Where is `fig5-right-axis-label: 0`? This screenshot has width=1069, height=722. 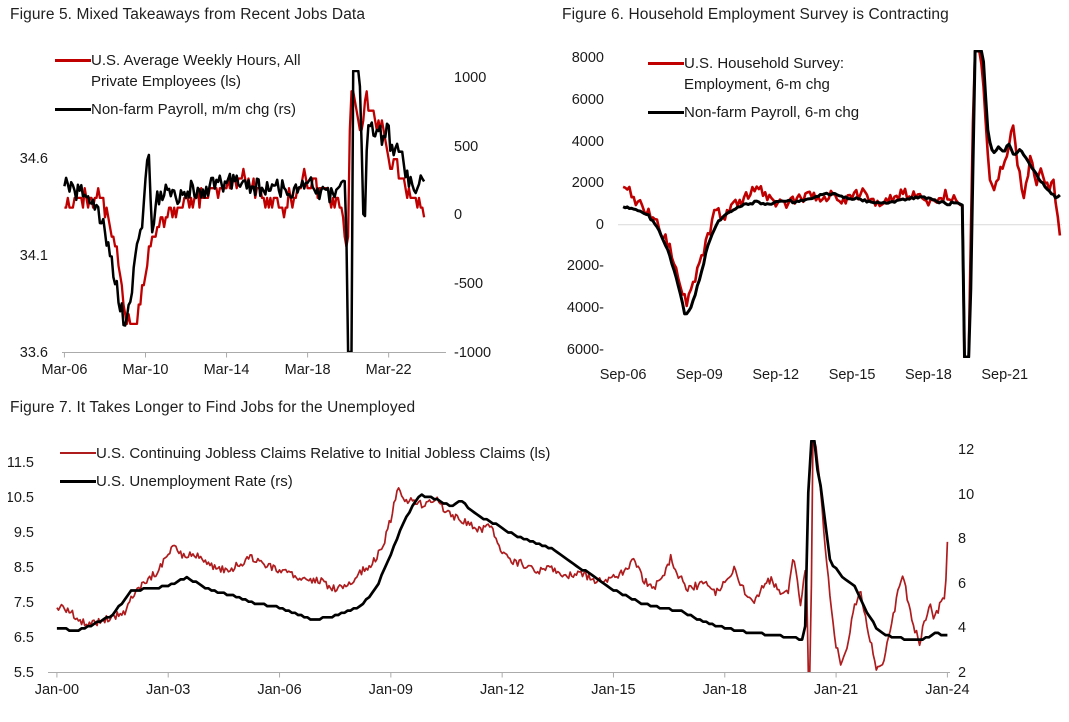
fig5-right-axis-label: 0 is located at coordinates (458, 215).